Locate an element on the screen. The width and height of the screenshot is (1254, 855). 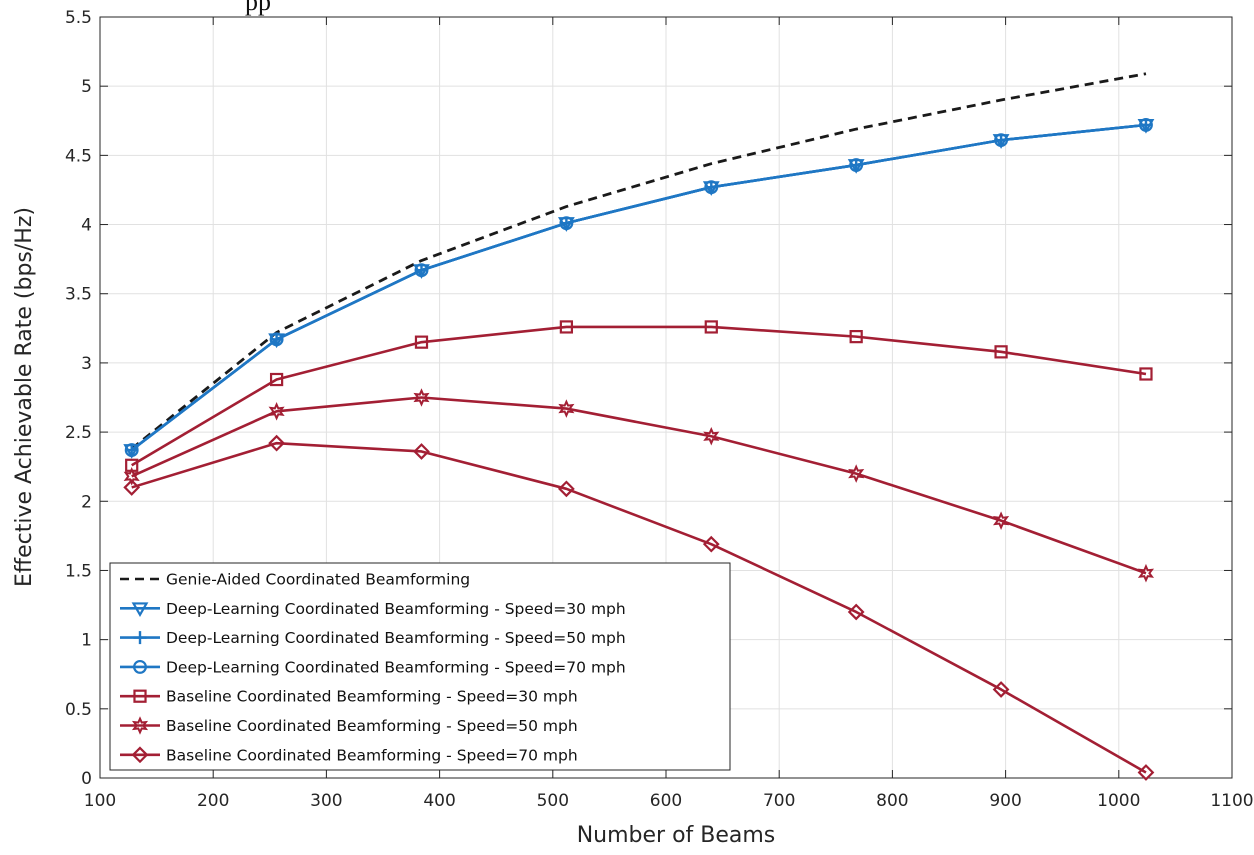
y-tick-label: 3 is located at coordinates (86, 364).